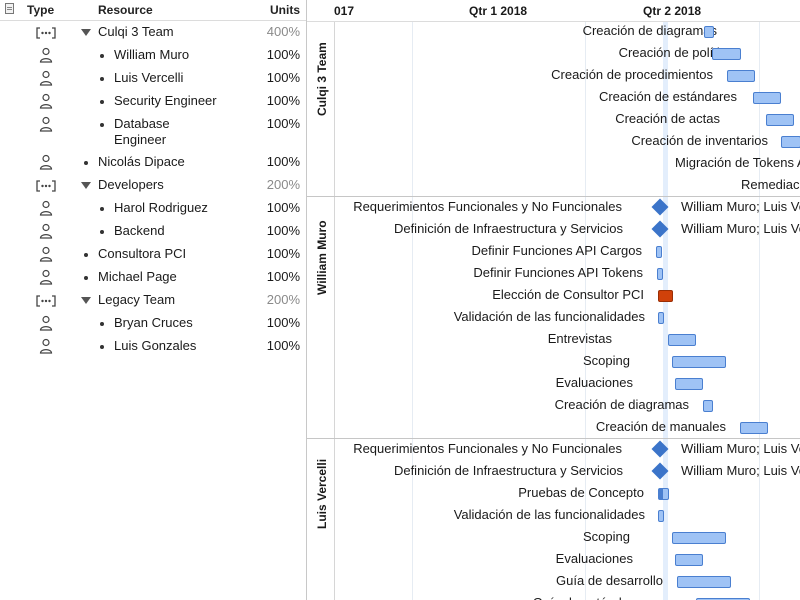 This screenshot has height=600, width=800. Describe the element at coordinates (632, 74) in the screenshot. I see `task-label: Creación de procedimientos` at that location.